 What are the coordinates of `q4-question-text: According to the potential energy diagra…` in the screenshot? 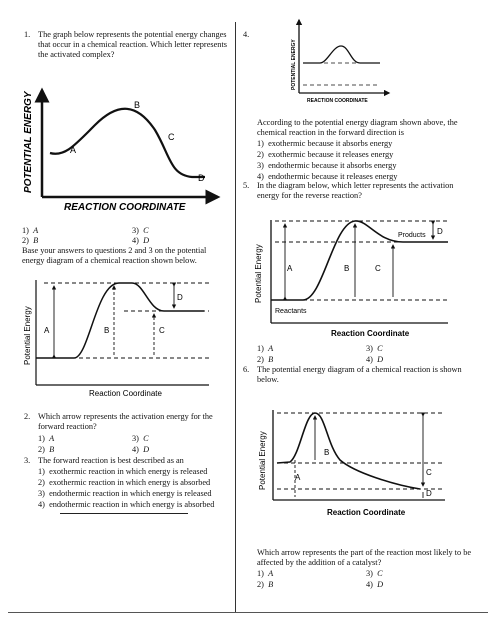 It's located at (357, 128).